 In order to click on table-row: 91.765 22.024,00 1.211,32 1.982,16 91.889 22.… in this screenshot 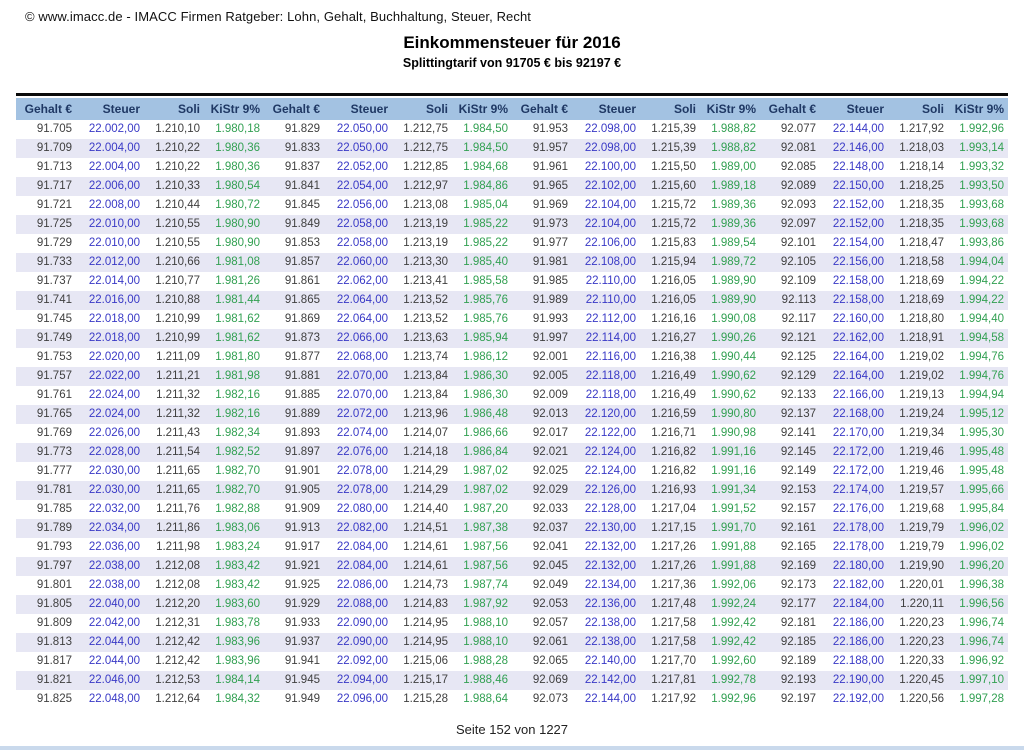, I will do `click(512, 414)`.